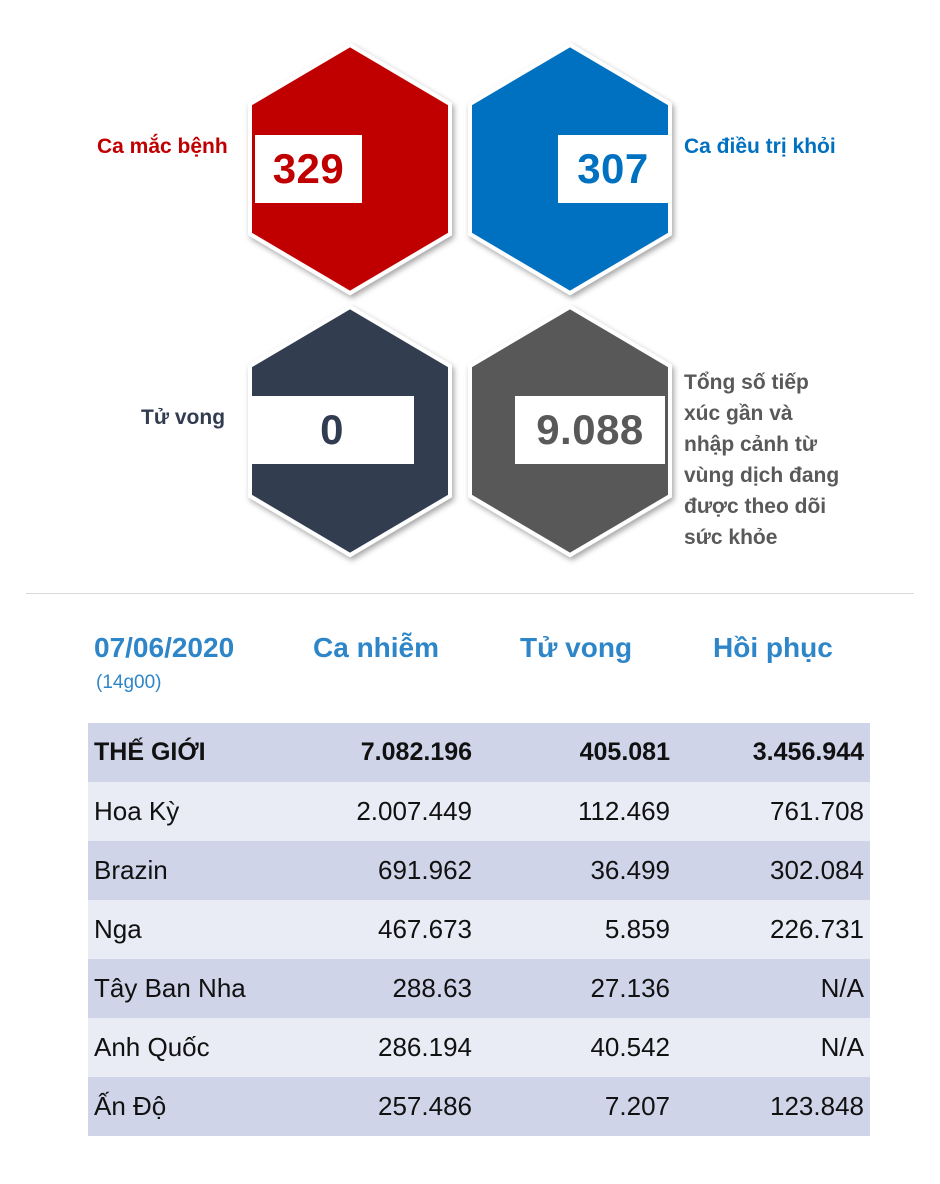  I want to click on table-row: Nga 467.673 5.859 226.731, so click(479, 929).